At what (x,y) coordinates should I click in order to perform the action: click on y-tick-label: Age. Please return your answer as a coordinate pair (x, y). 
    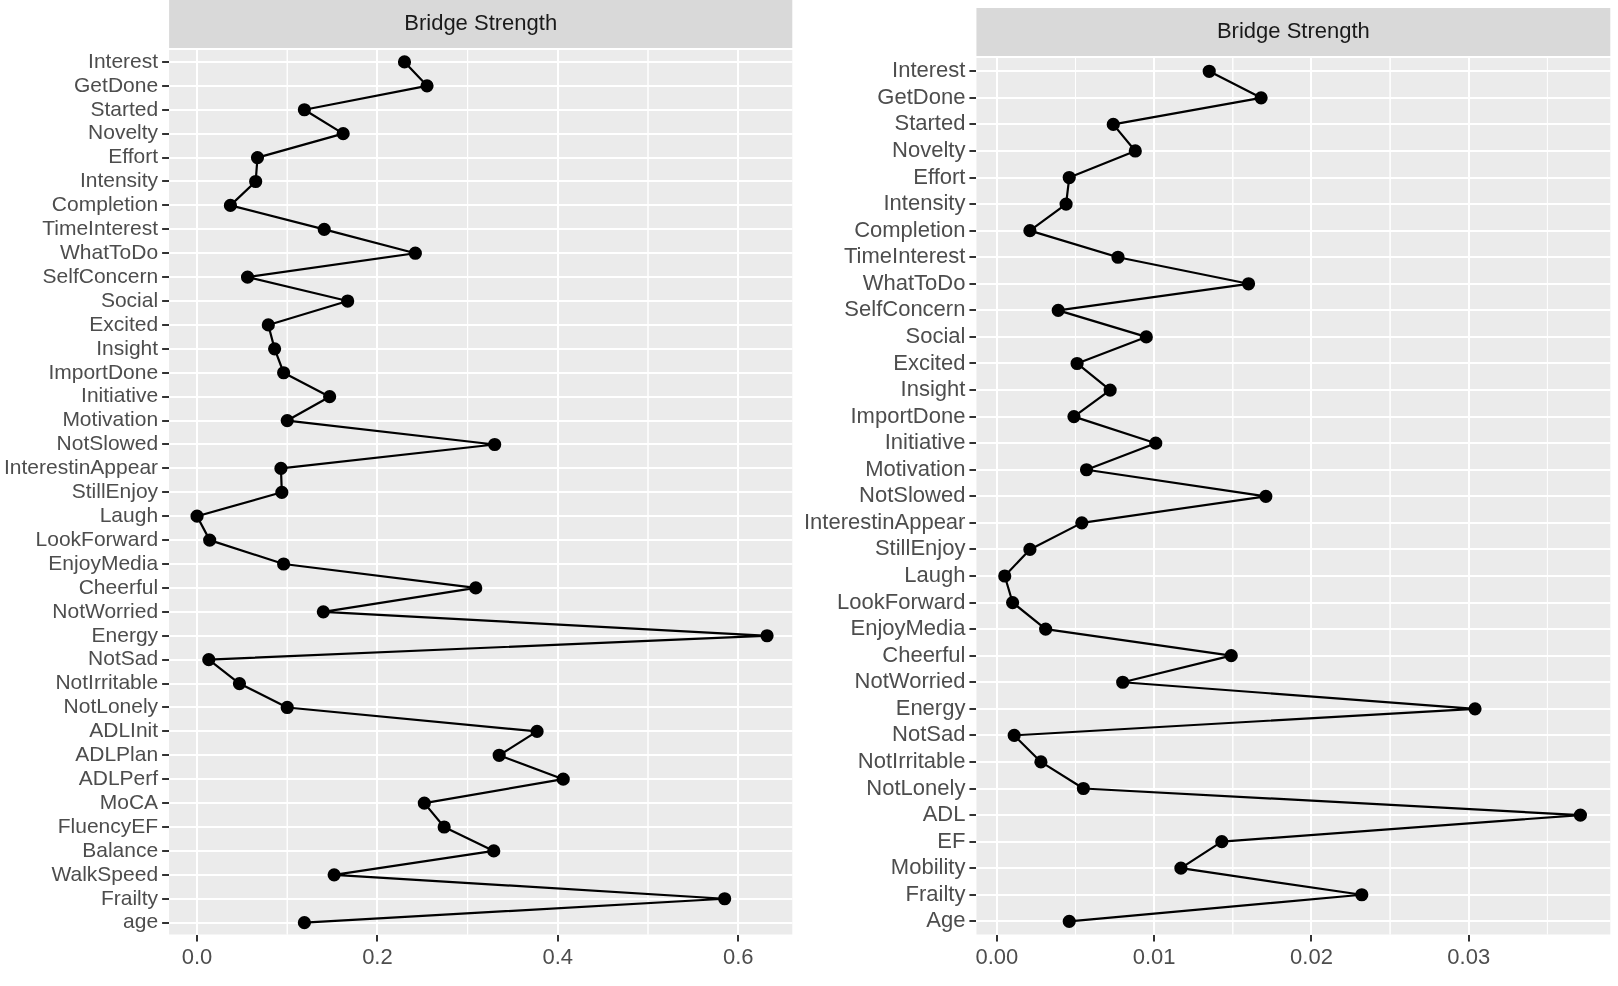
    Looking at the image, I should click on (946, 920).